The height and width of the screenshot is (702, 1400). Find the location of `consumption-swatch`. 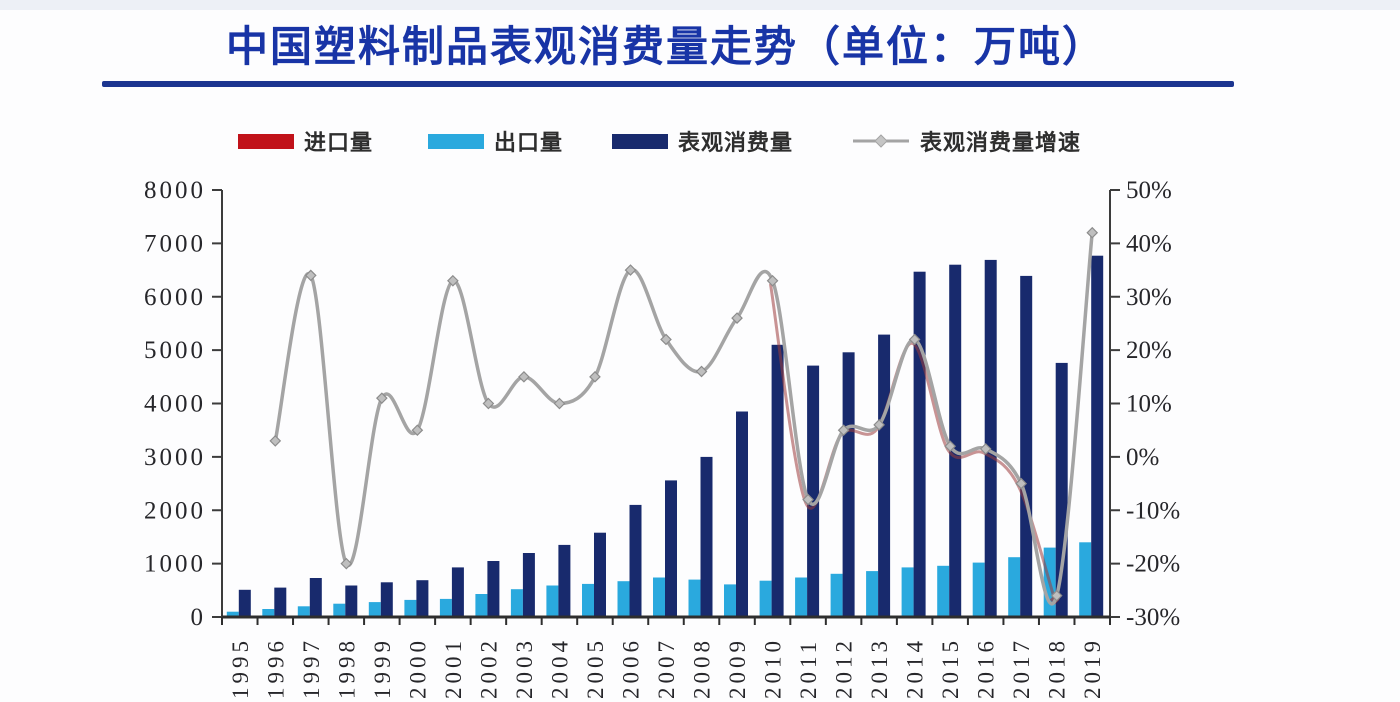

consumption-swatch is located at coordinates (640, 141).